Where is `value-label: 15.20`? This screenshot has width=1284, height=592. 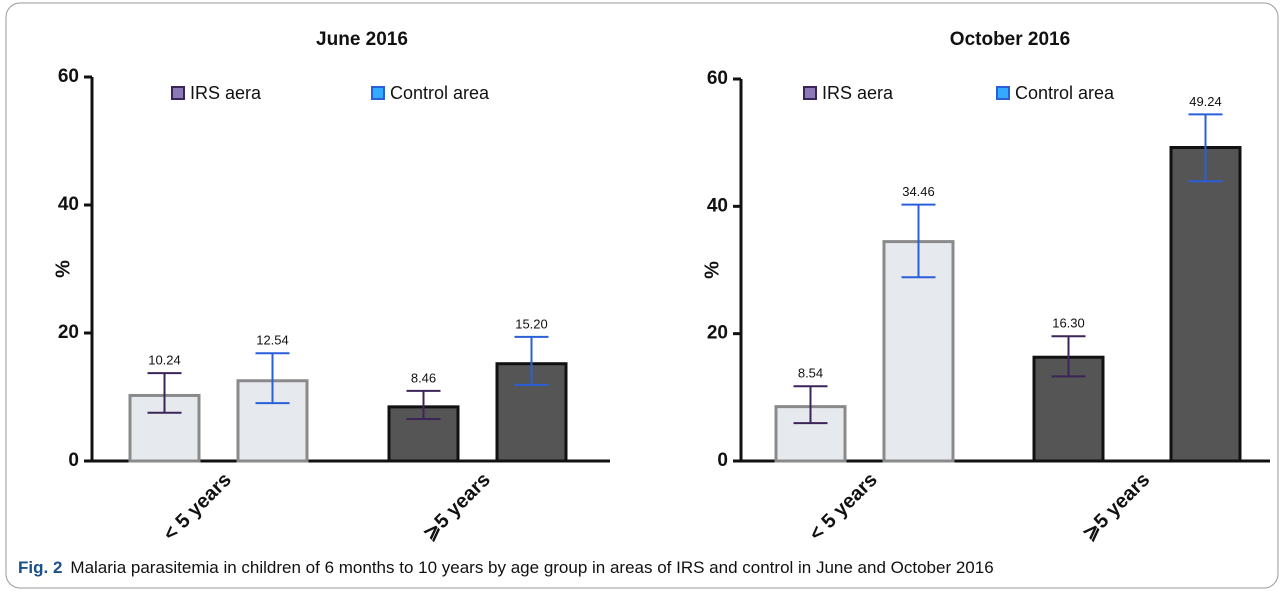 value-label: 15.20 is located at coordinates (531, 323).